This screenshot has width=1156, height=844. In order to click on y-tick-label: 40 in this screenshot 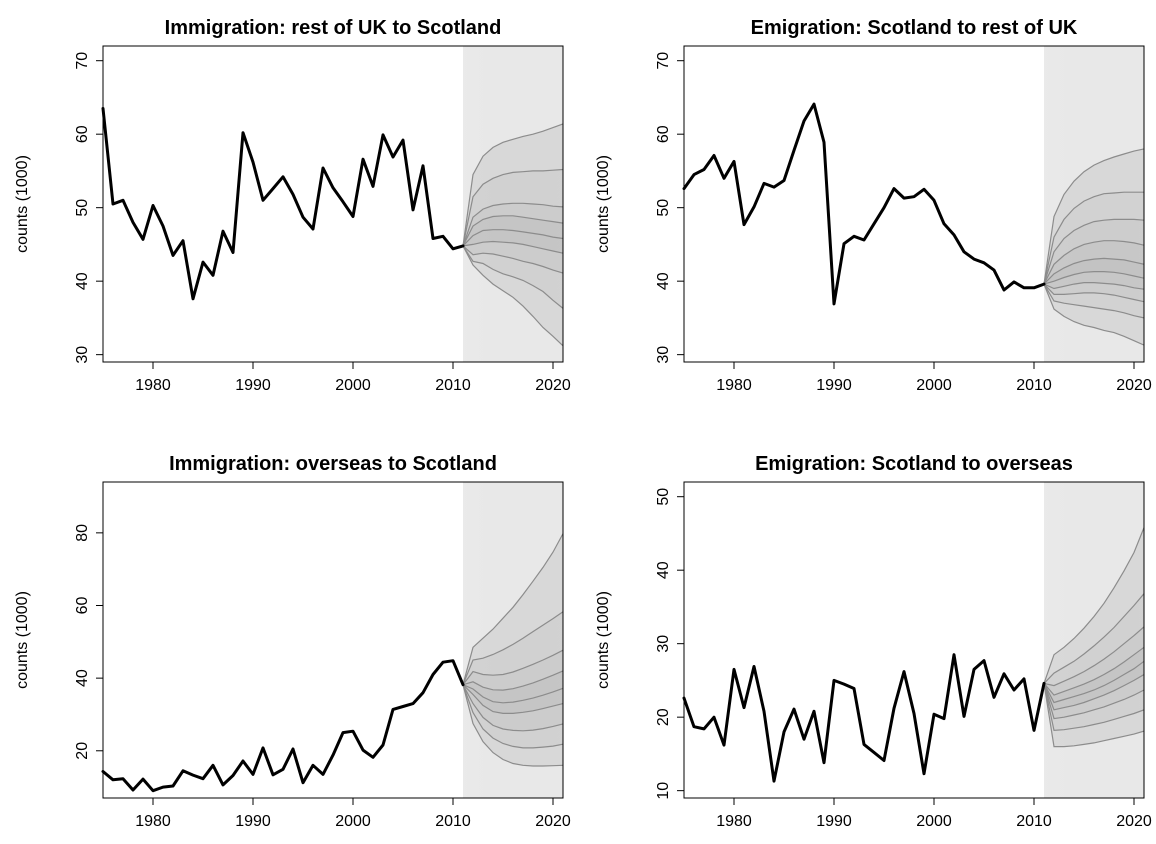, I will do `click(82, 678)`.